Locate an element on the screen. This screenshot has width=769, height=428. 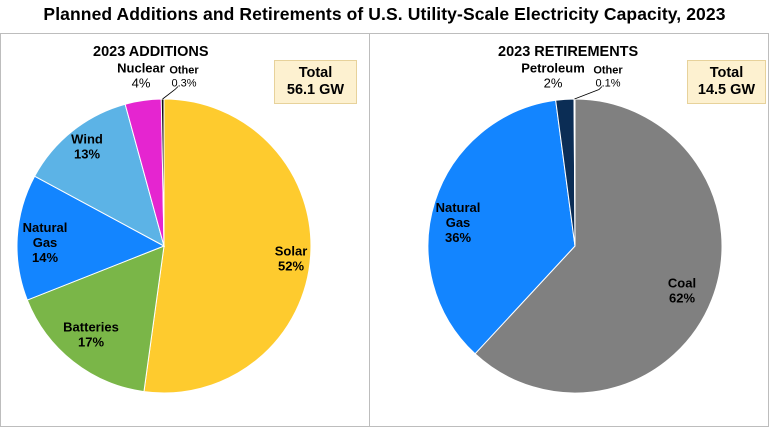
additions-label-other: Other 0.3% is located at coordinates (184, 77).